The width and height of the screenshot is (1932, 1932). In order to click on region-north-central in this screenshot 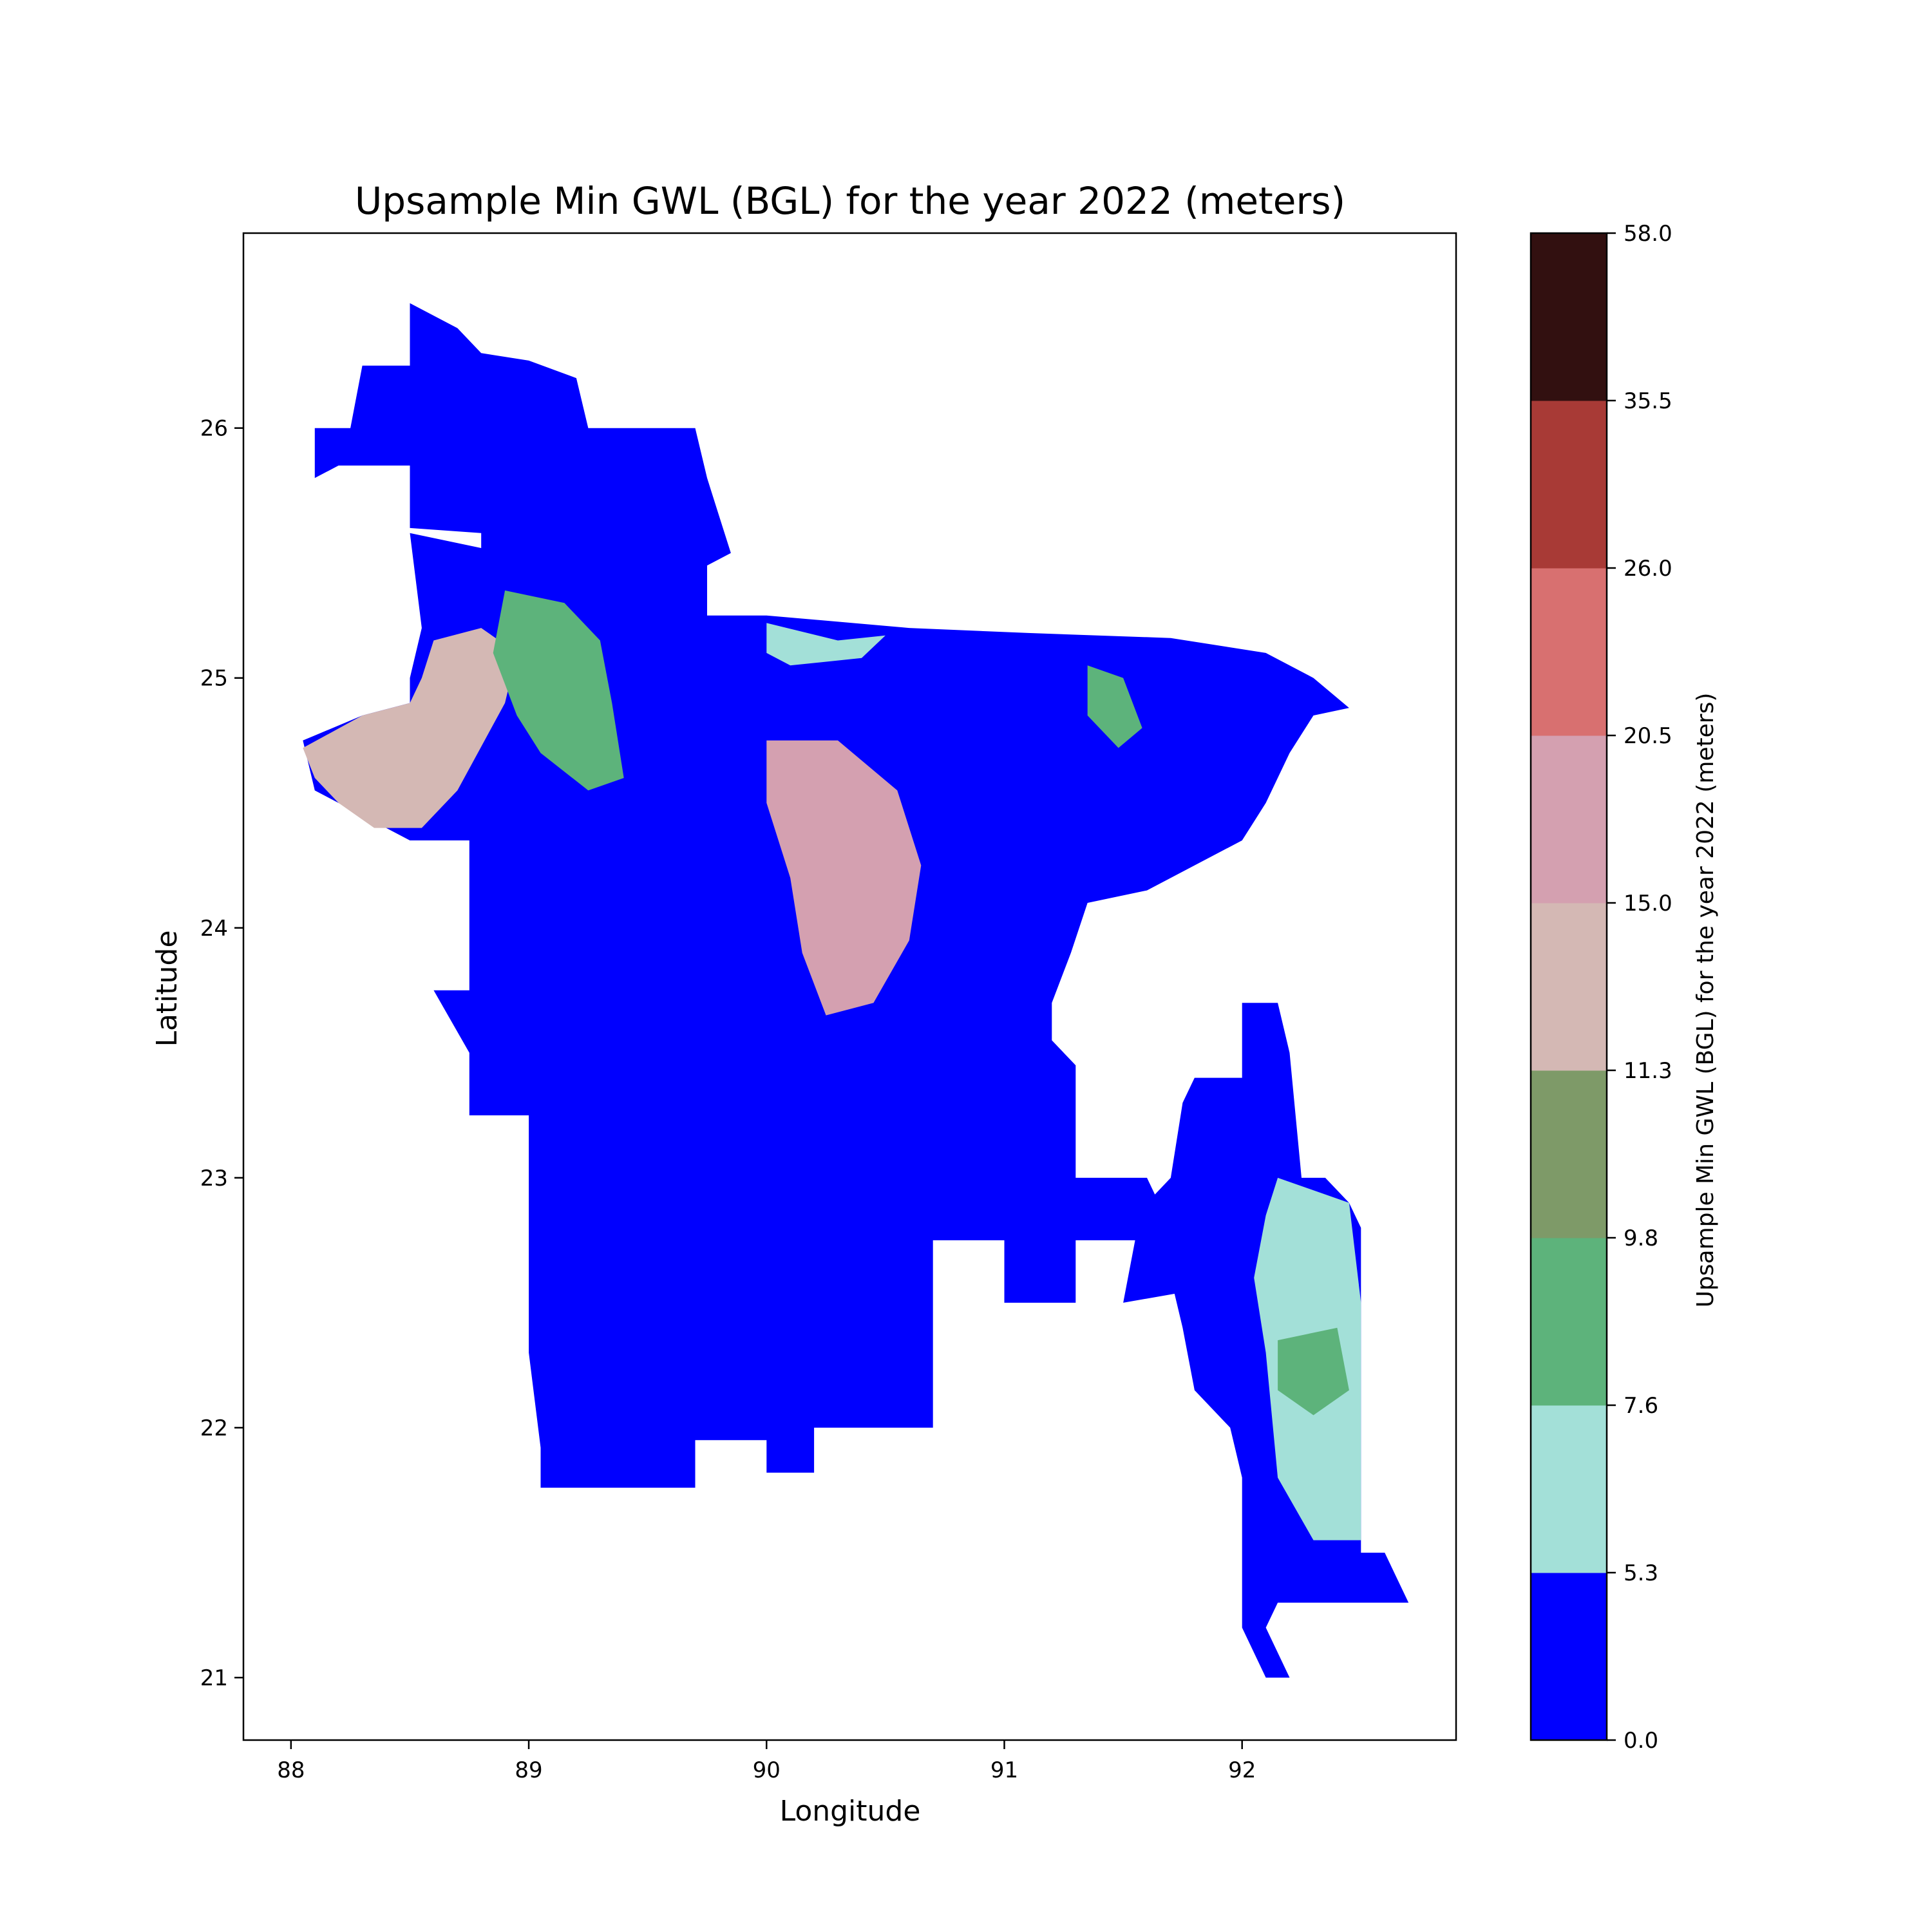, I will do `click(558, 690)`.